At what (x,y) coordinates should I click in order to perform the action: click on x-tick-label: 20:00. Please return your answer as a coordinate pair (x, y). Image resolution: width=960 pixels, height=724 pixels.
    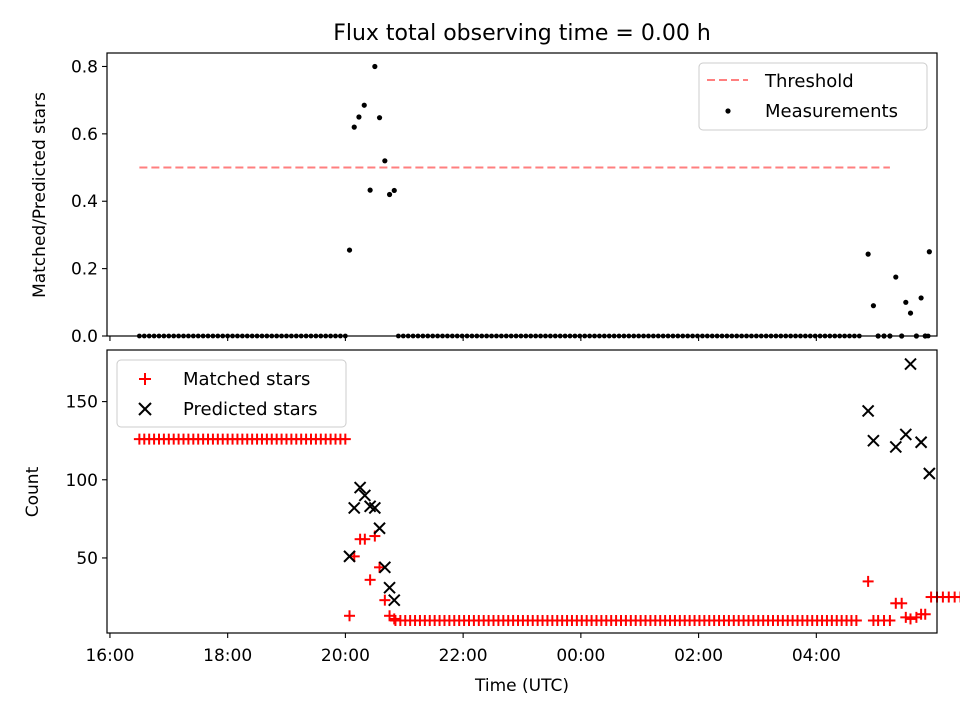
    Looking at the image, I should click on (345, 656).